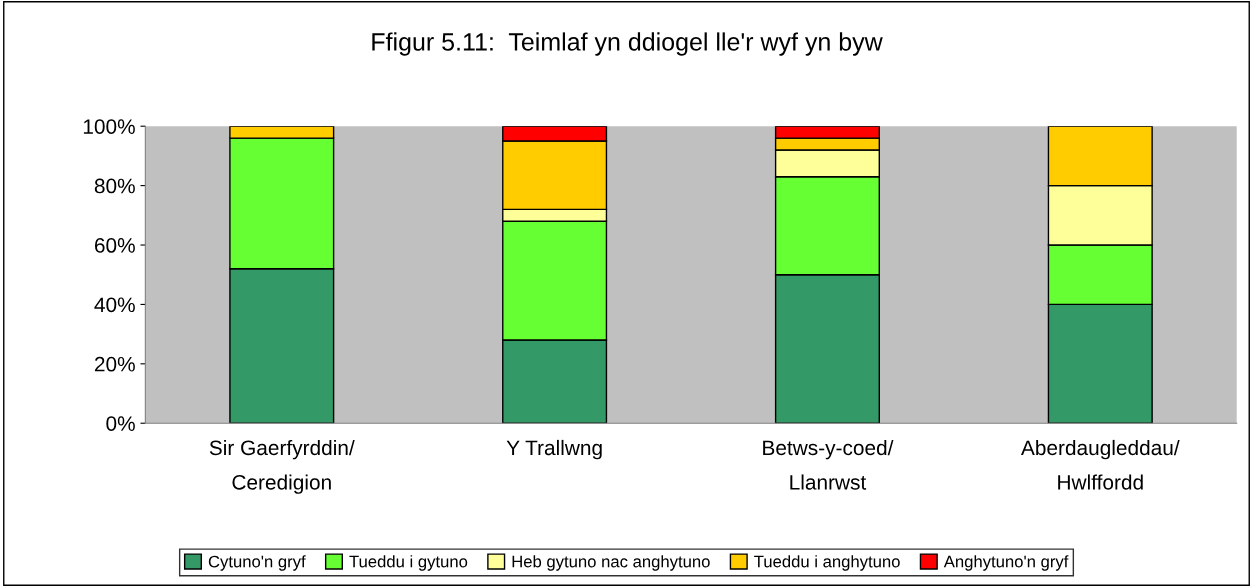 This screenshot has height=587, width=1253. Describe the element at coordinates (114, 186) in the screenshot. I see `y-tick-label: 80%` at that location.